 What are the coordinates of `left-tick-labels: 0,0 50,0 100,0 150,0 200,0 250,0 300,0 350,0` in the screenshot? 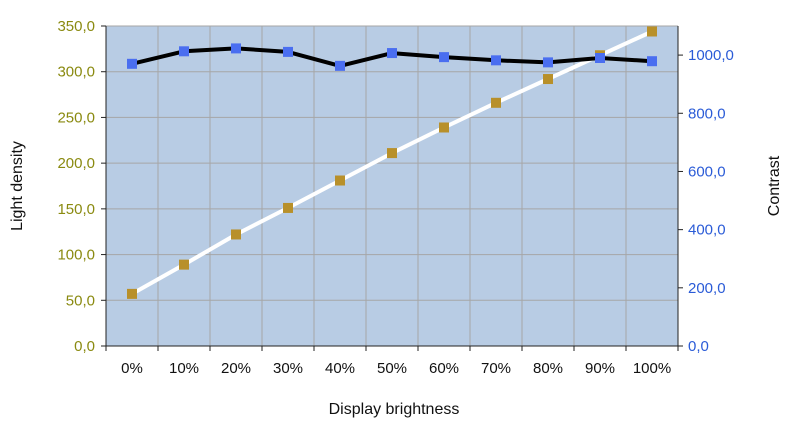 It's located at (81, 186).